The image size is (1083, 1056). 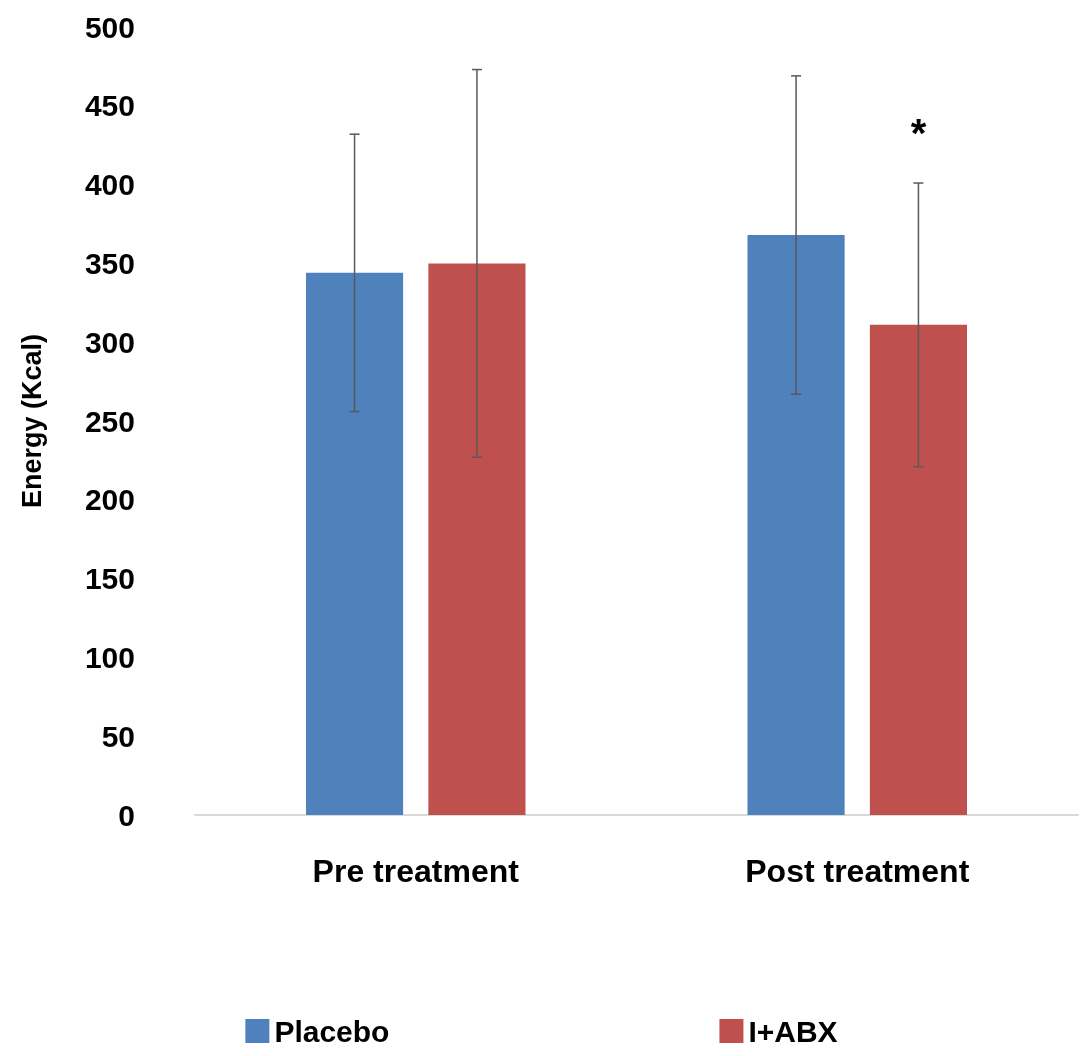 What do you see at coordinates (793, 1031) in the screenshot?
I see `legend-label: I+ABX` at bounding box center [793, 1031].